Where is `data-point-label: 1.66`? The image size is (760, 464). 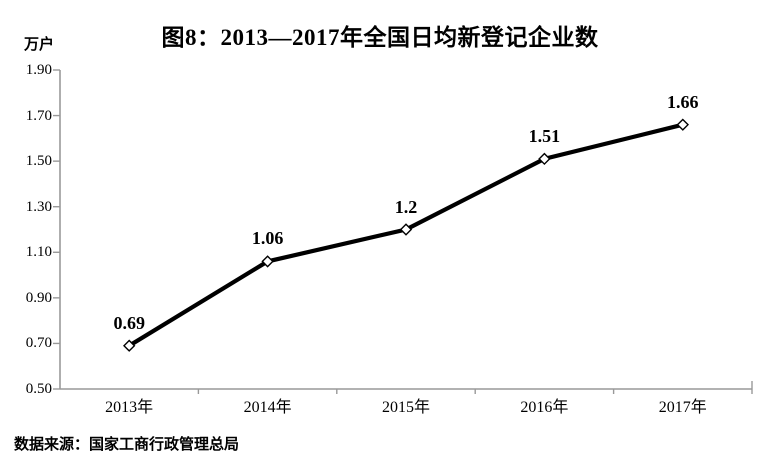
data-point-label: 1.66 is located at coordinates (683, 101).